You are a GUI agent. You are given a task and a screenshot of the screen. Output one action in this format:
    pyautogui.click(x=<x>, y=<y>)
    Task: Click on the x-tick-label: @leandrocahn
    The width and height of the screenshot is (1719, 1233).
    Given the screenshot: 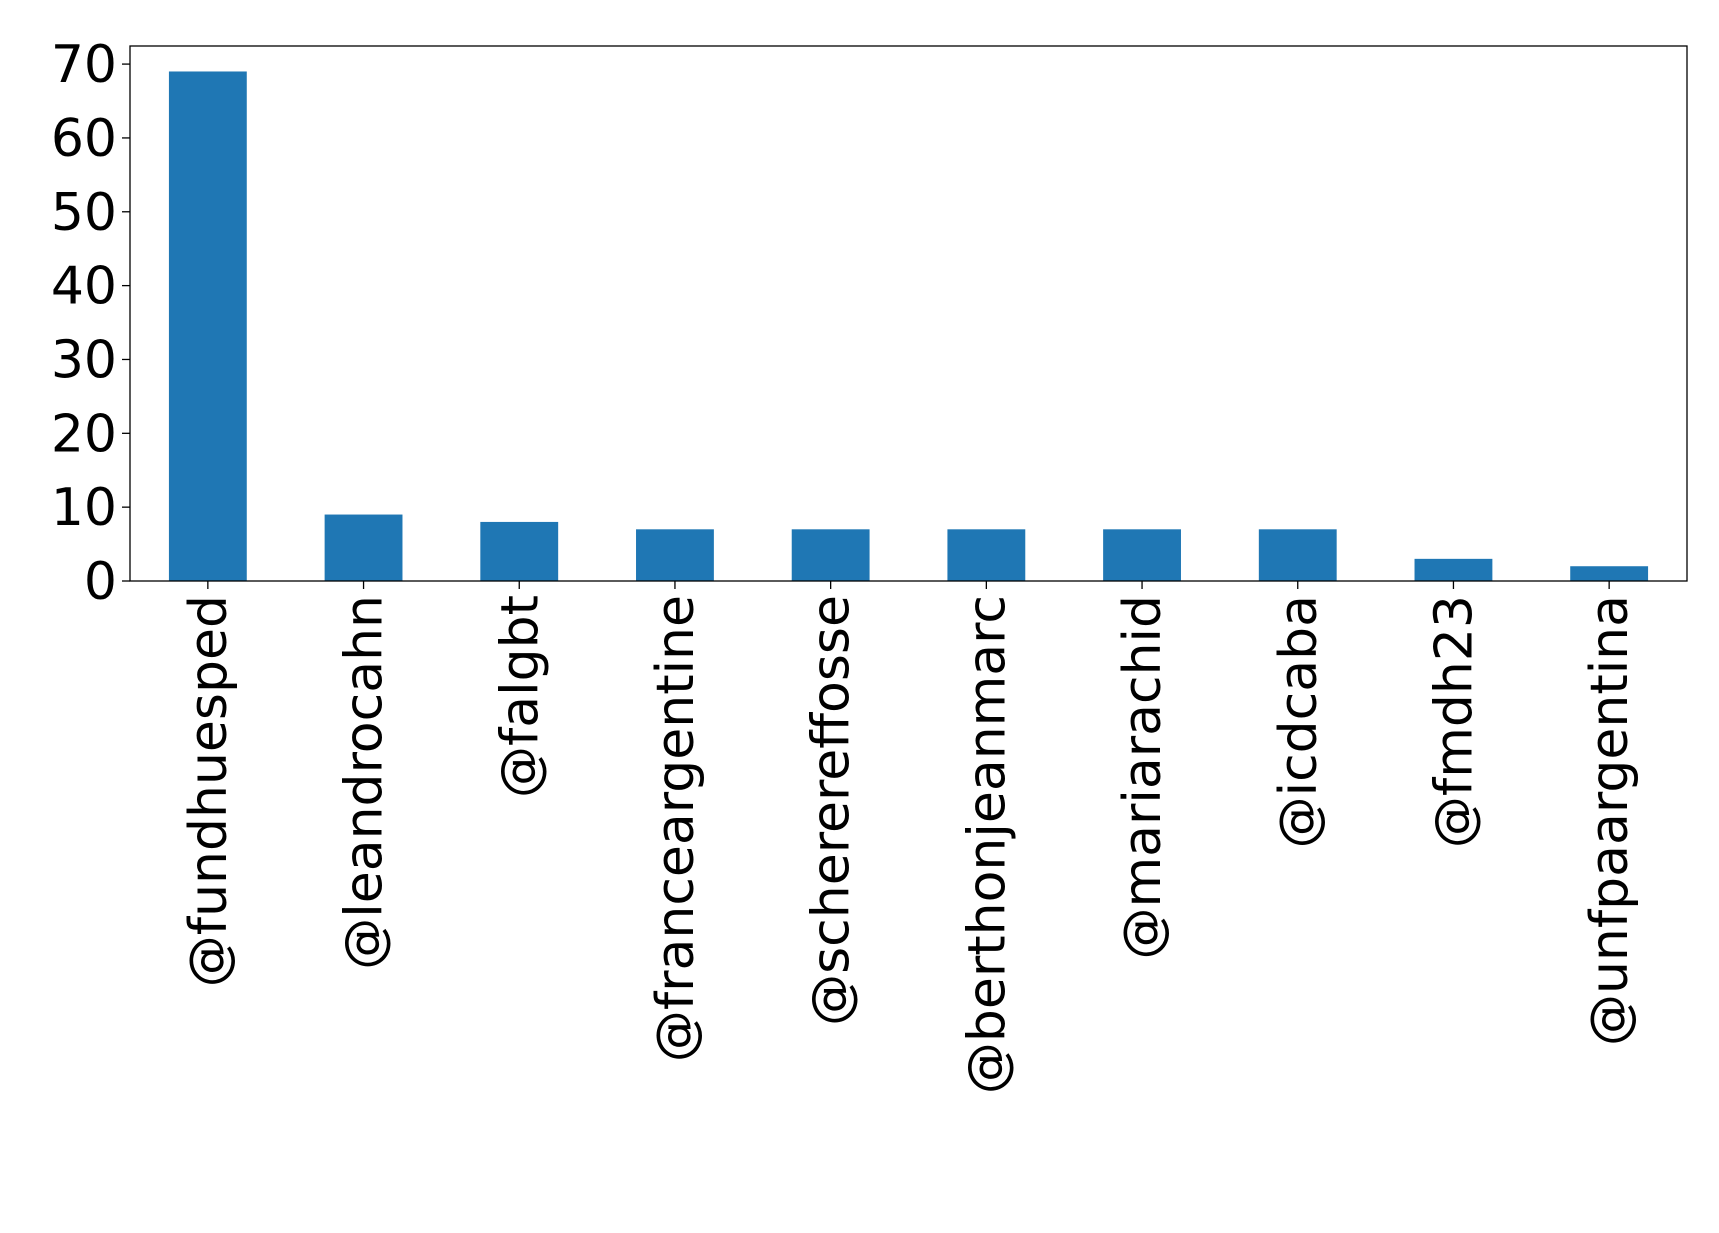 What is the action you would take?
    pyautogui.click(x=365, y=782)
    